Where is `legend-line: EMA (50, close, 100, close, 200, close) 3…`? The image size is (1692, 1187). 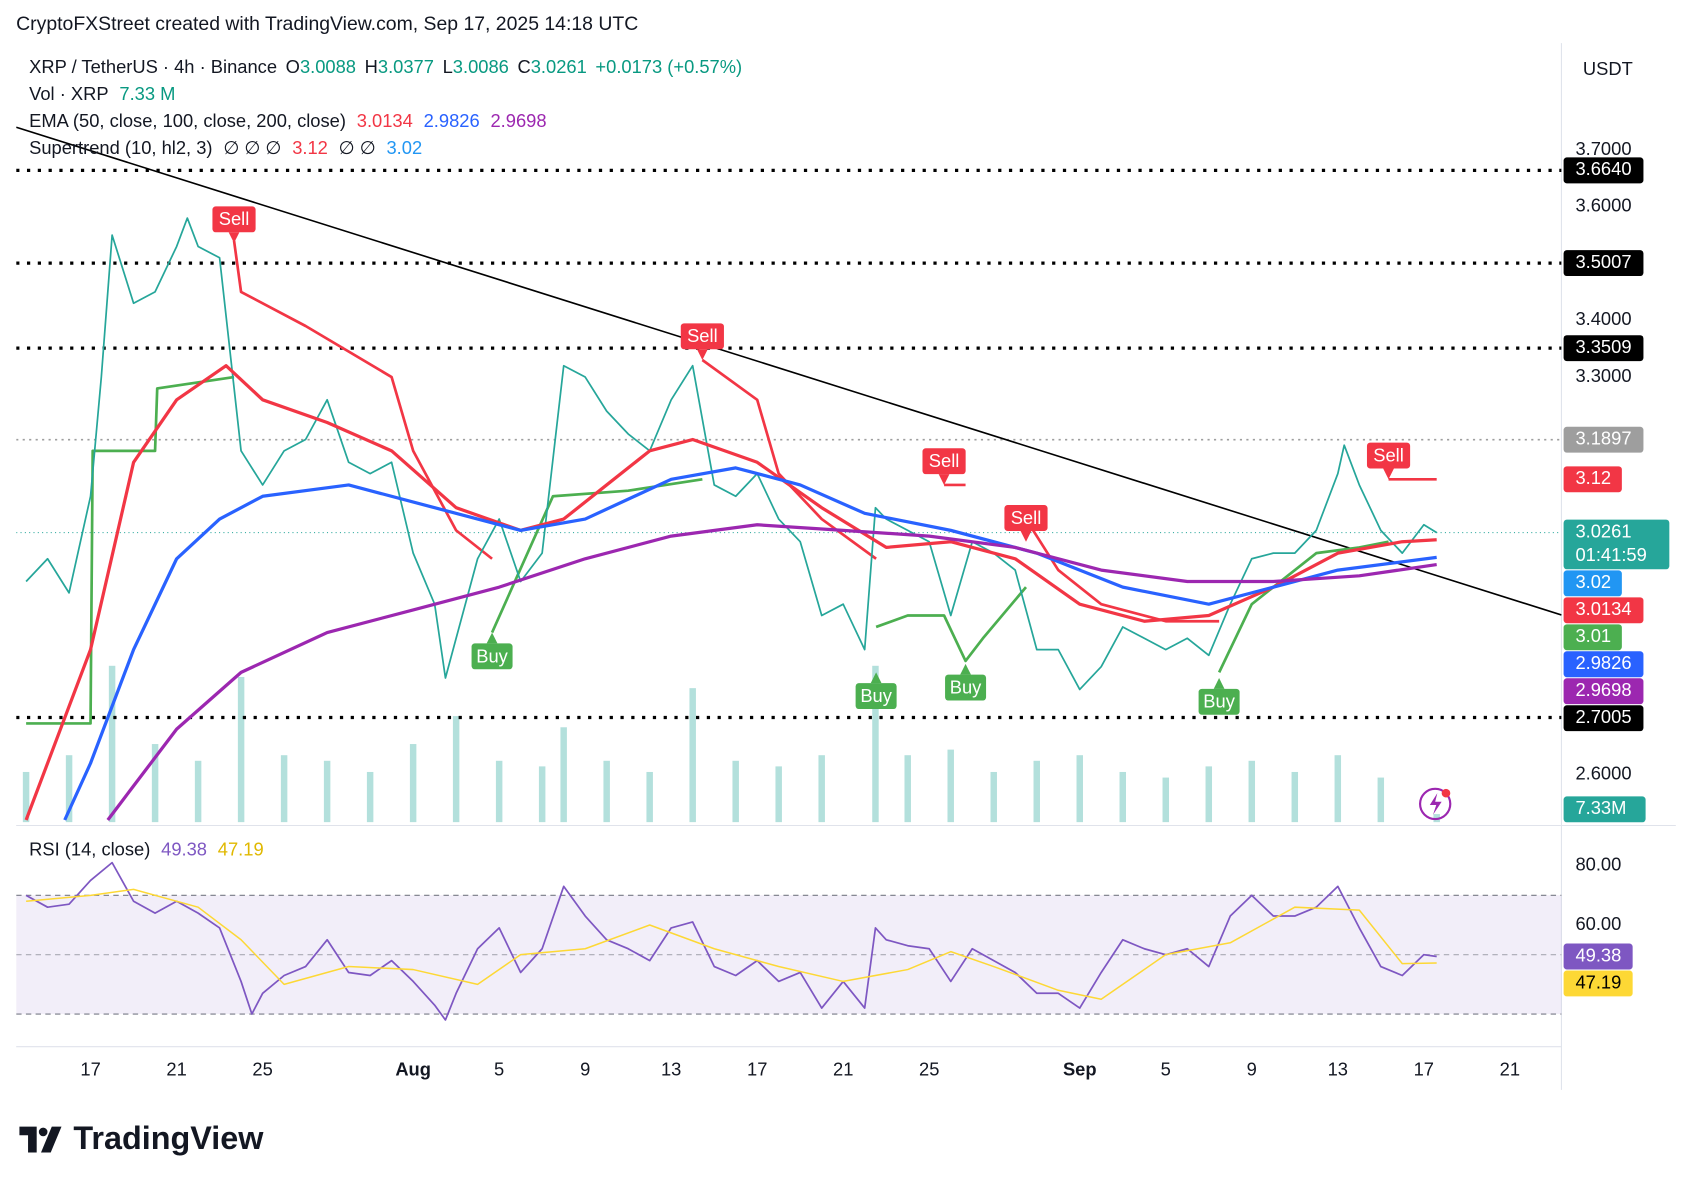 legend-line: EMA (50, close, 100, close, 200, close) 3… is located at coordinates (287, 120).